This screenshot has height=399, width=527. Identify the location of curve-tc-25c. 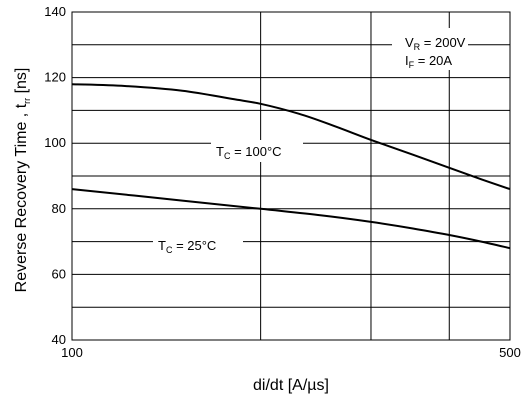
(291, 219).